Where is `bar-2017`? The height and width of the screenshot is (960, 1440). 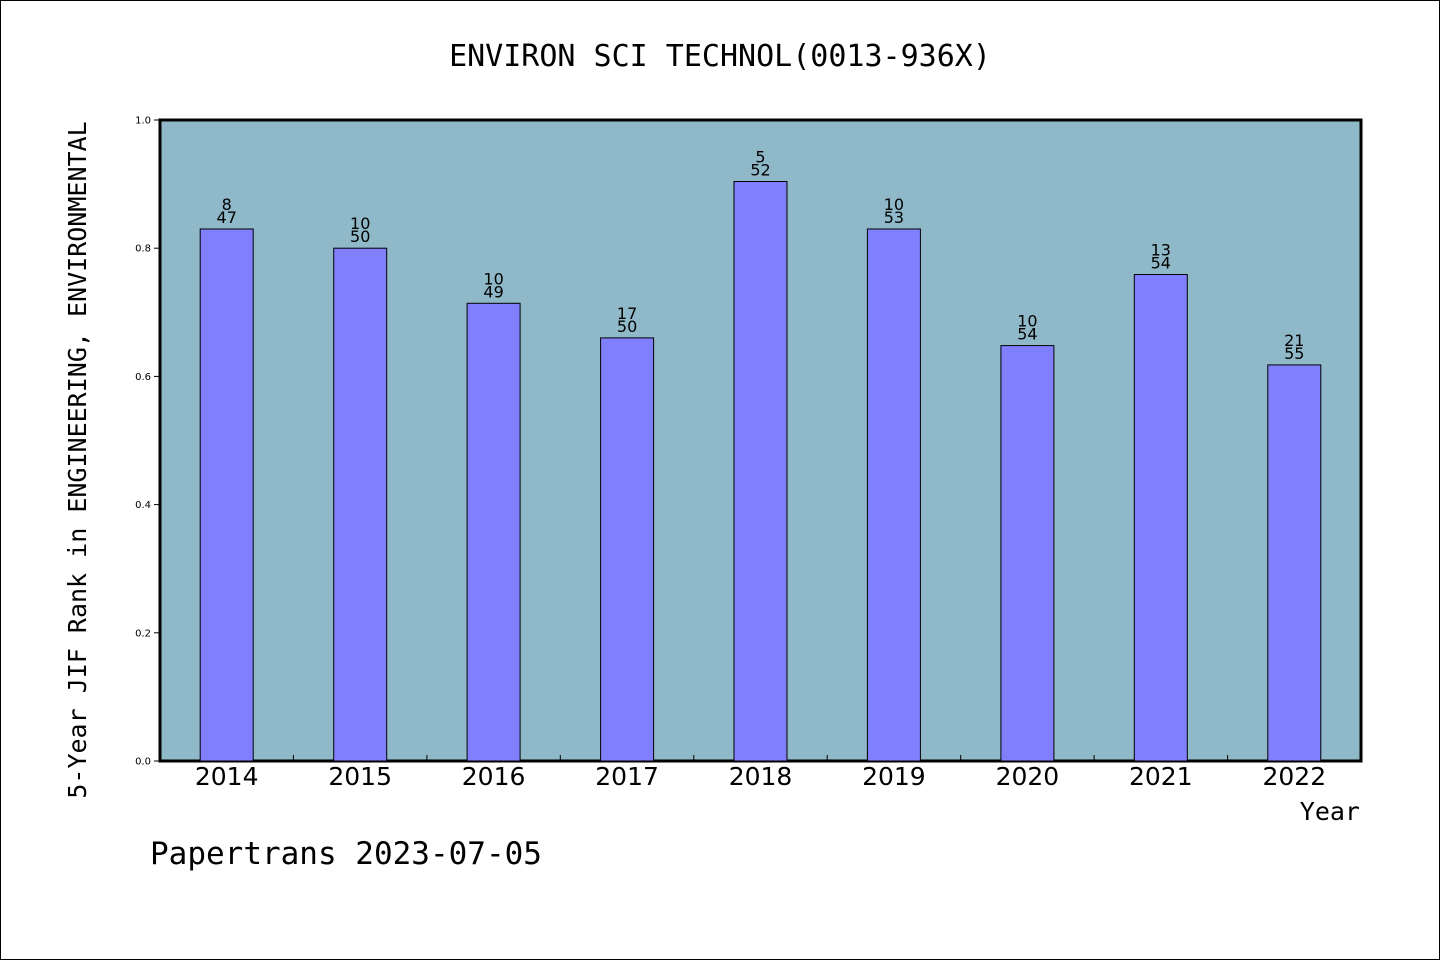
bar-2017 is located at coordinates (627, 549).